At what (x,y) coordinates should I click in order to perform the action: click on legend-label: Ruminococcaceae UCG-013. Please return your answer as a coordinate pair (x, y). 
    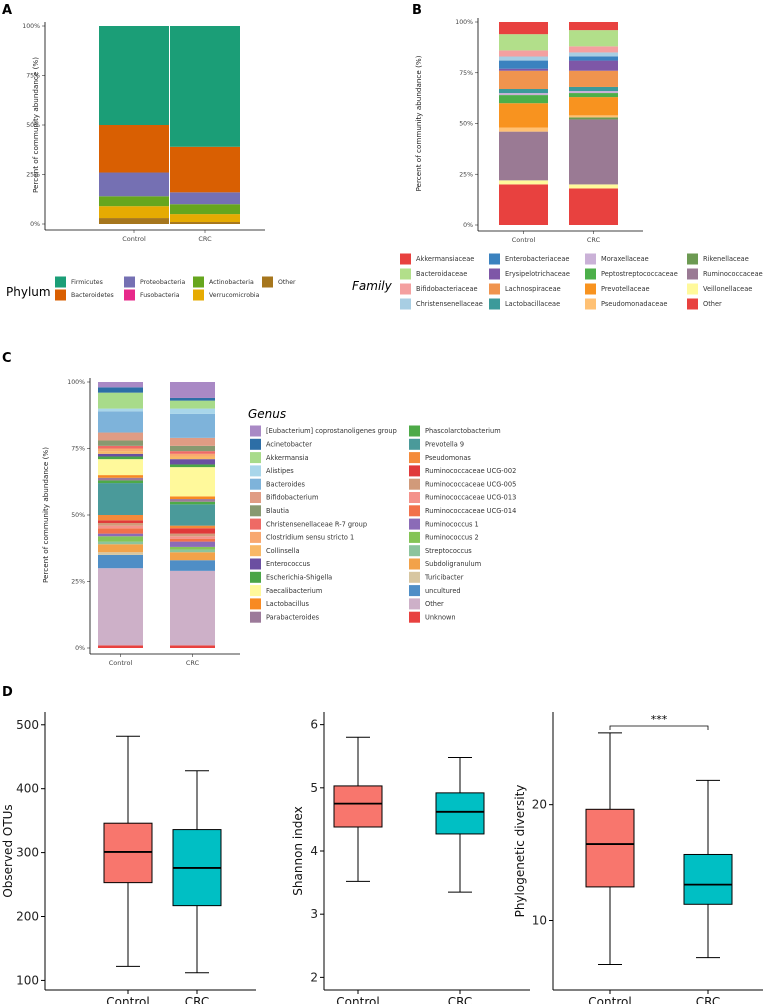
    Looking at the image, I should click on (470, 498).